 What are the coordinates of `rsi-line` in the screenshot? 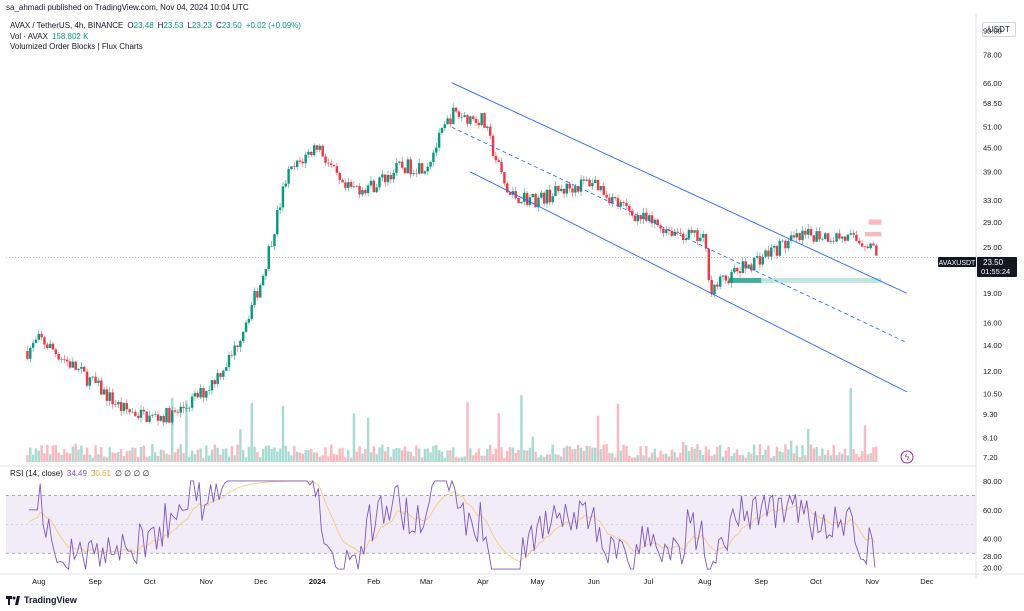 It's located at (452, 524).